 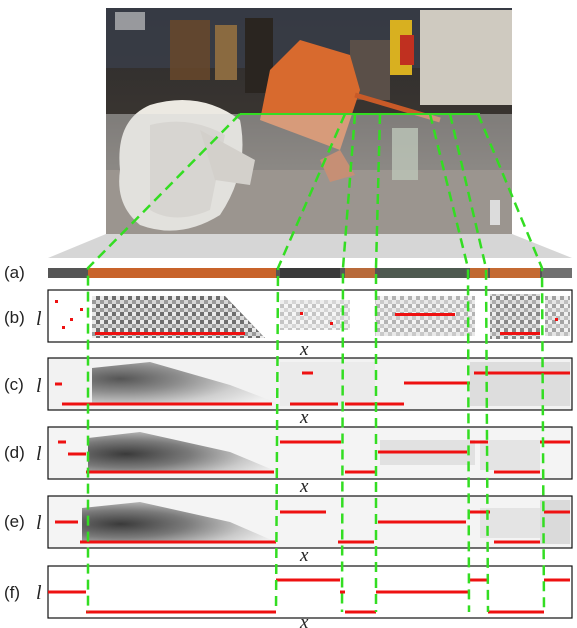 What do you see at coordinates (310, 453) in the screenshot?
I see `panel-d` at bounding box center [310, 453].